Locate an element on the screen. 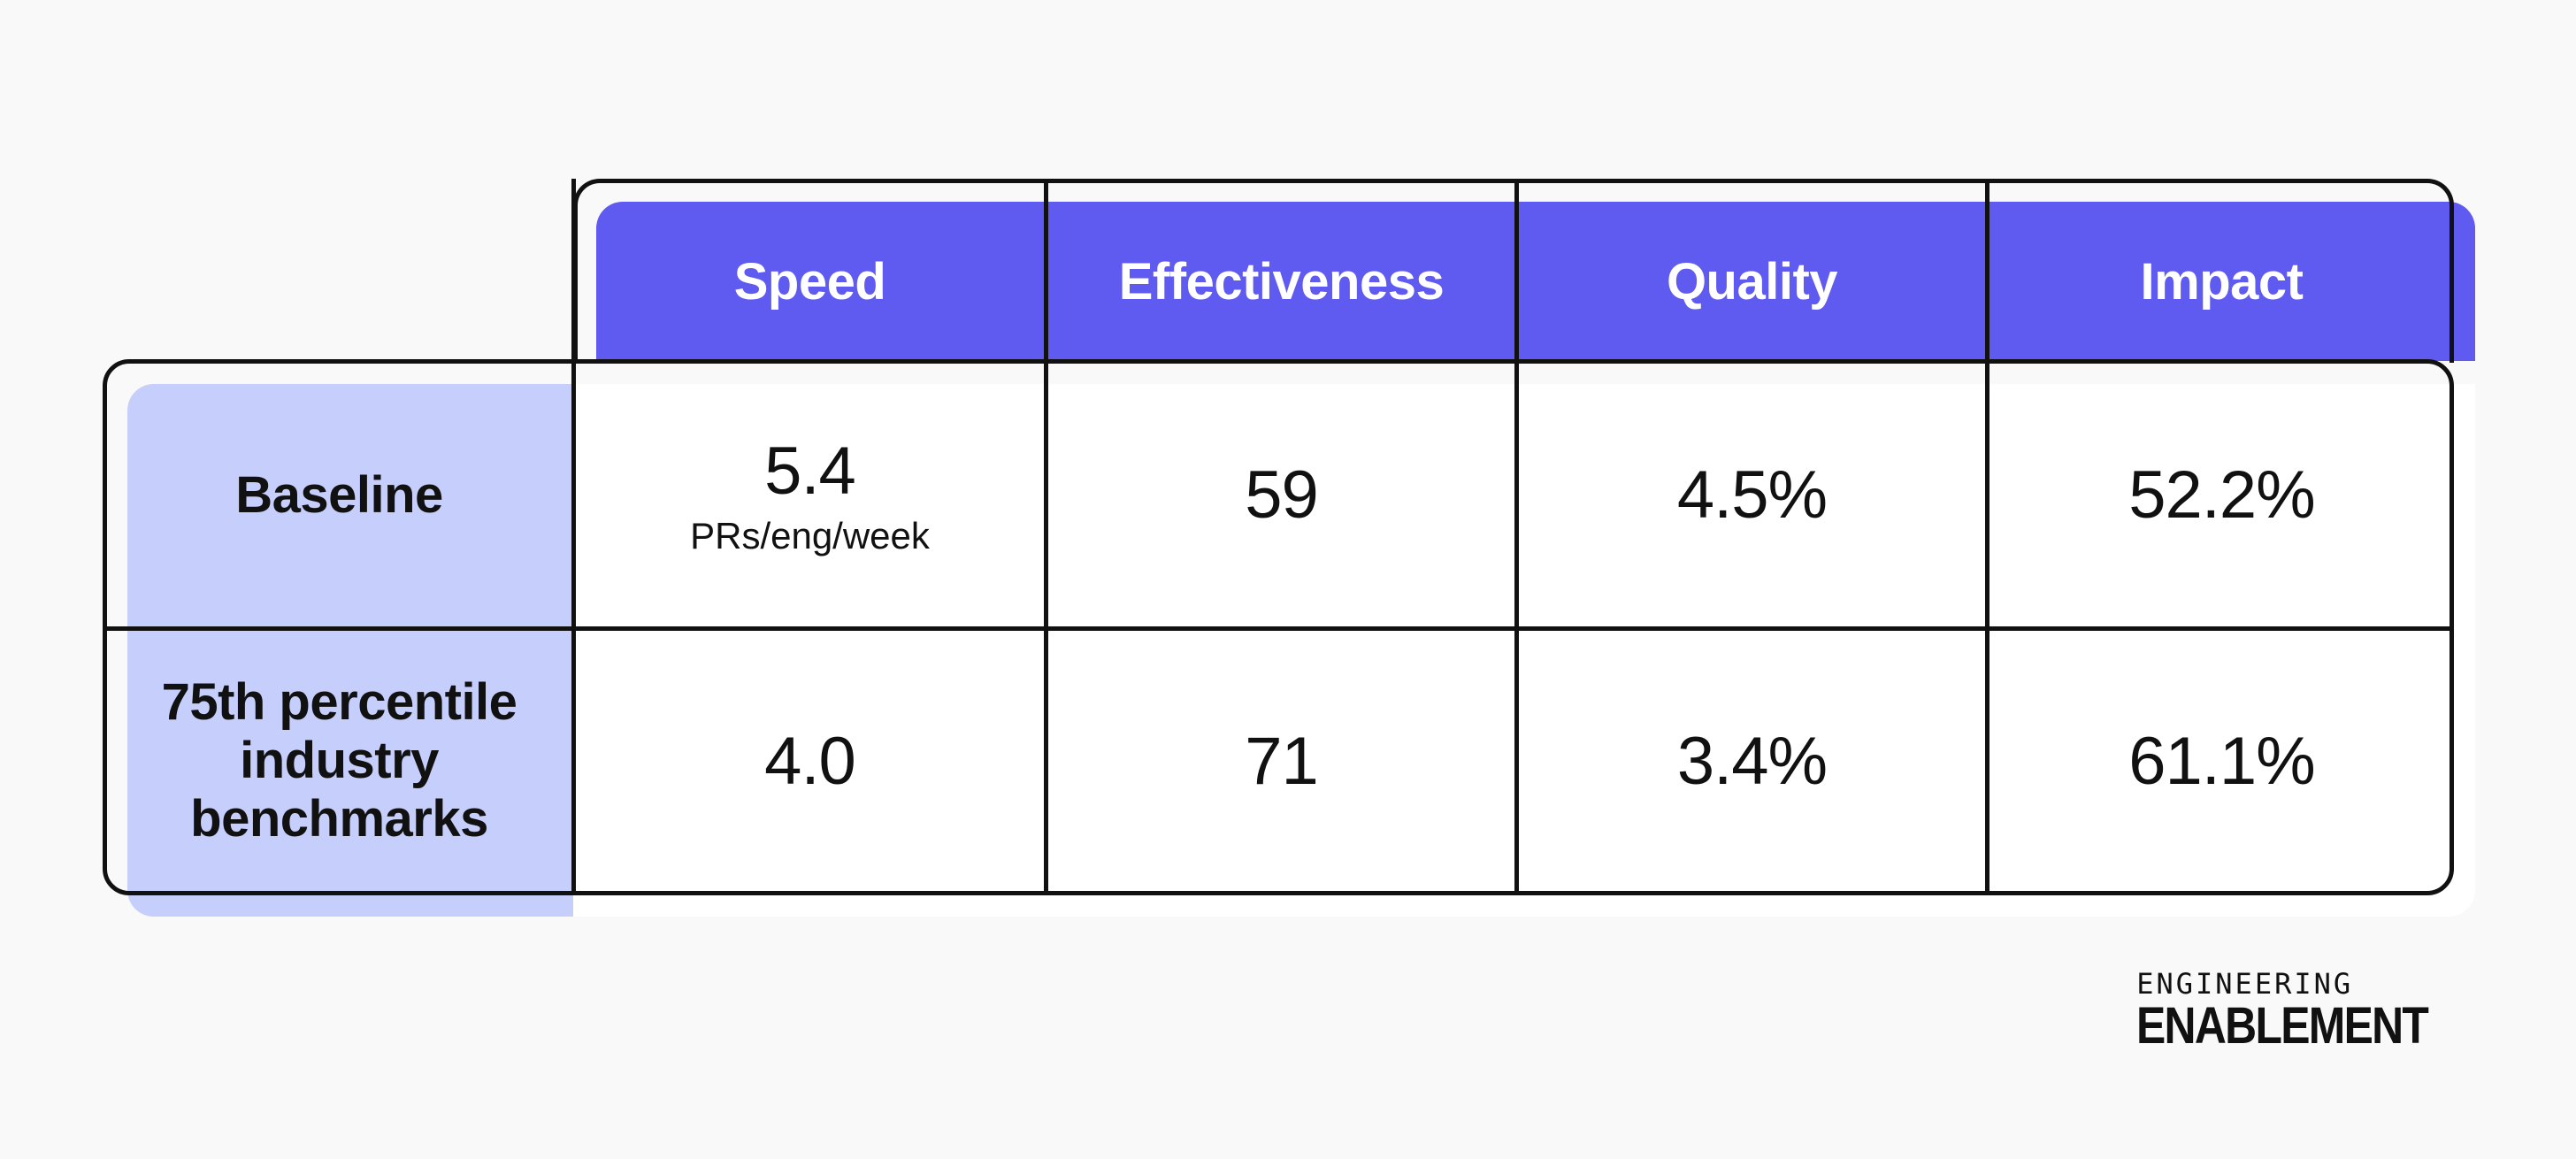 The image size is (2576, 1159). column-header-effectiveness: Effectiveness is located at coordinates (1281, 281).